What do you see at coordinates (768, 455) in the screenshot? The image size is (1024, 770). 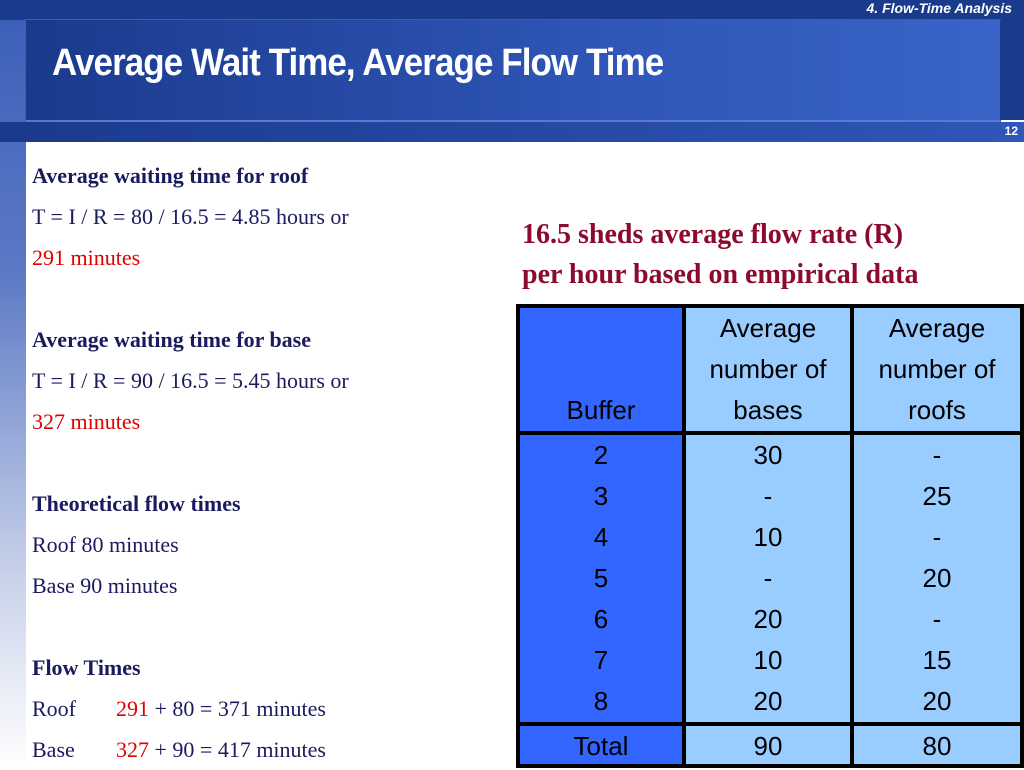 I see `bases-cell: 30` at bounding box center [768, 455].